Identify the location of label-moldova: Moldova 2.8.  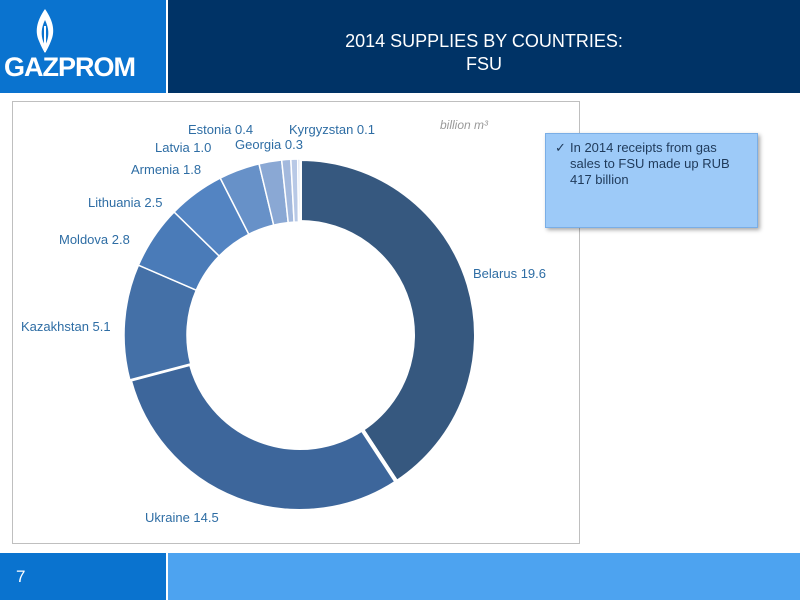
(94, 239).